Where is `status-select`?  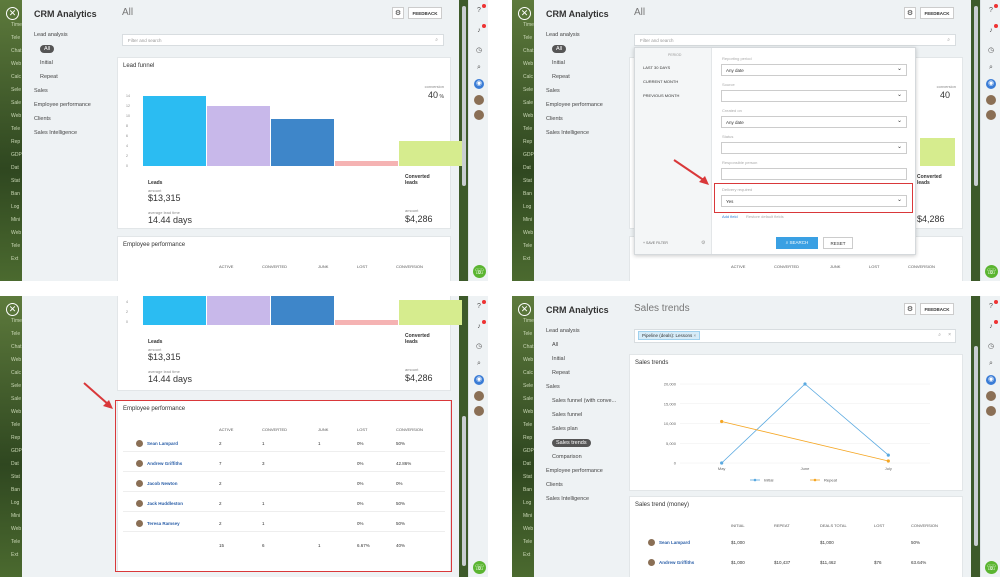
status-select is located at coordinates (814, 148).